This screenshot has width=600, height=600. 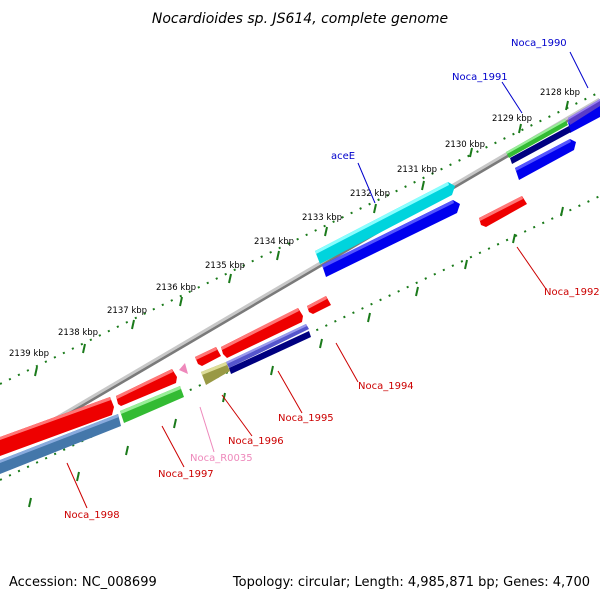 I want to click on accession-text: Accession: NC_008699, so click(x=83, y=582).